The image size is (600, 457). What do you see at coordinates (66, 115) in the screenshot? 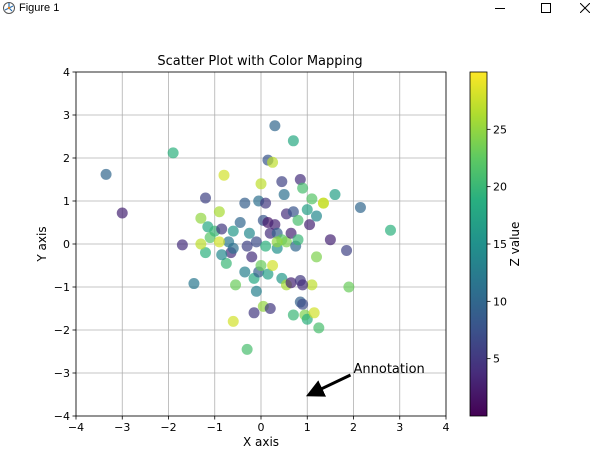
I see `y-tick-label: 3` at bounding box center [66, 115].